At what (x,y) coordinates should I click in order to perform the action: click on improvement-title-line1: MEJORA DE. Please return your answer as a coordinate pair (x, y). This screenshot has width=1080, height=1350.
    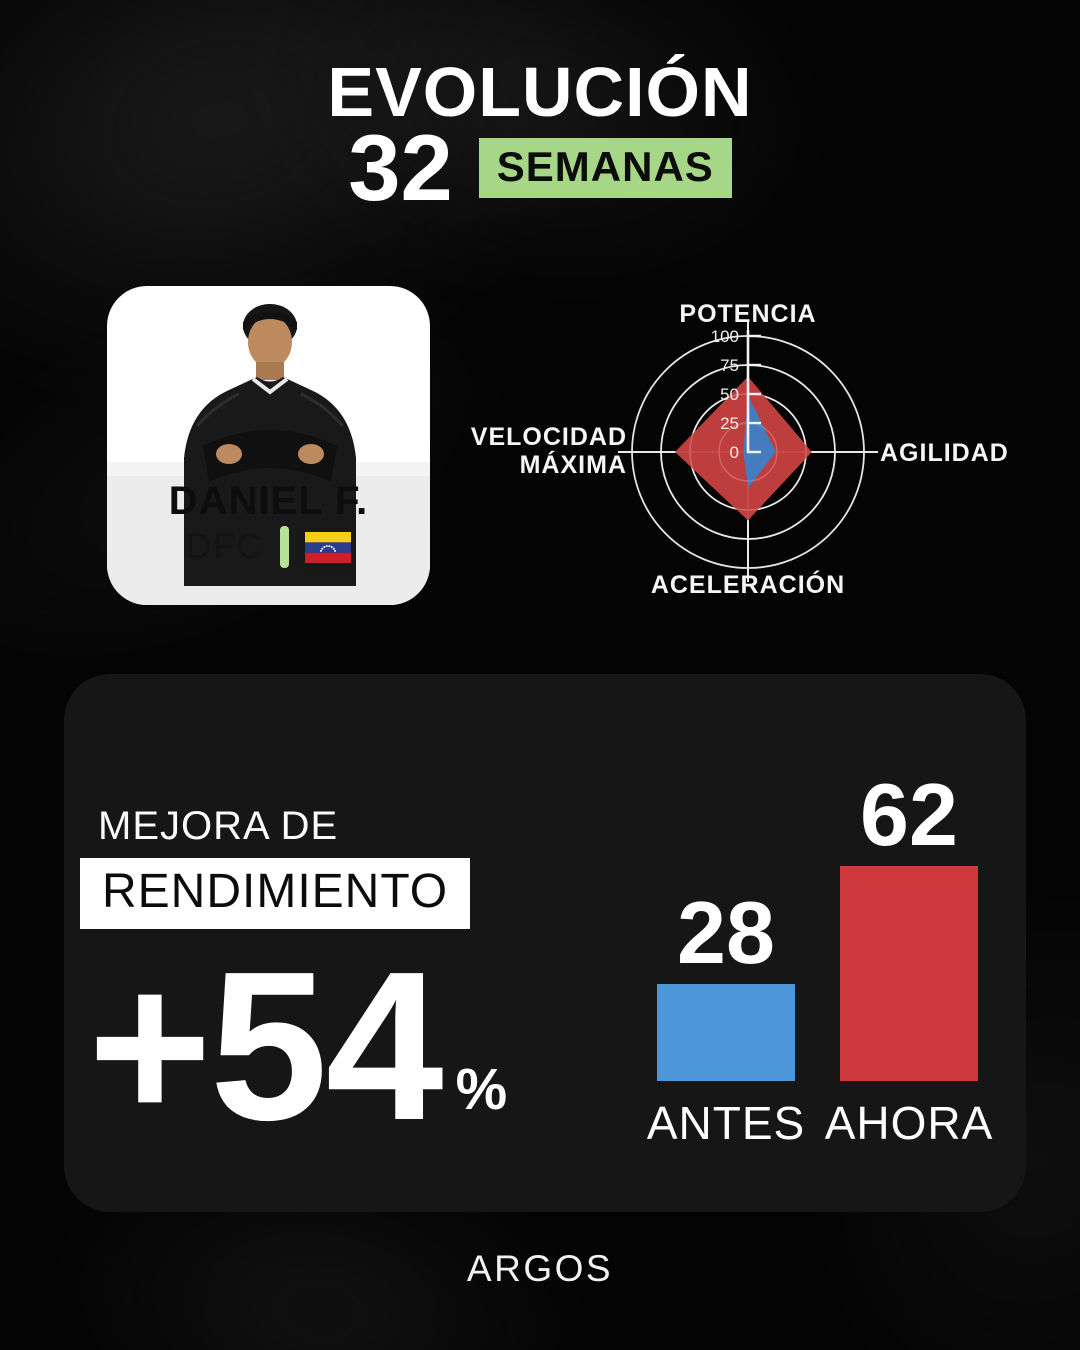
    Looking at the image, I should click on (218, 826).